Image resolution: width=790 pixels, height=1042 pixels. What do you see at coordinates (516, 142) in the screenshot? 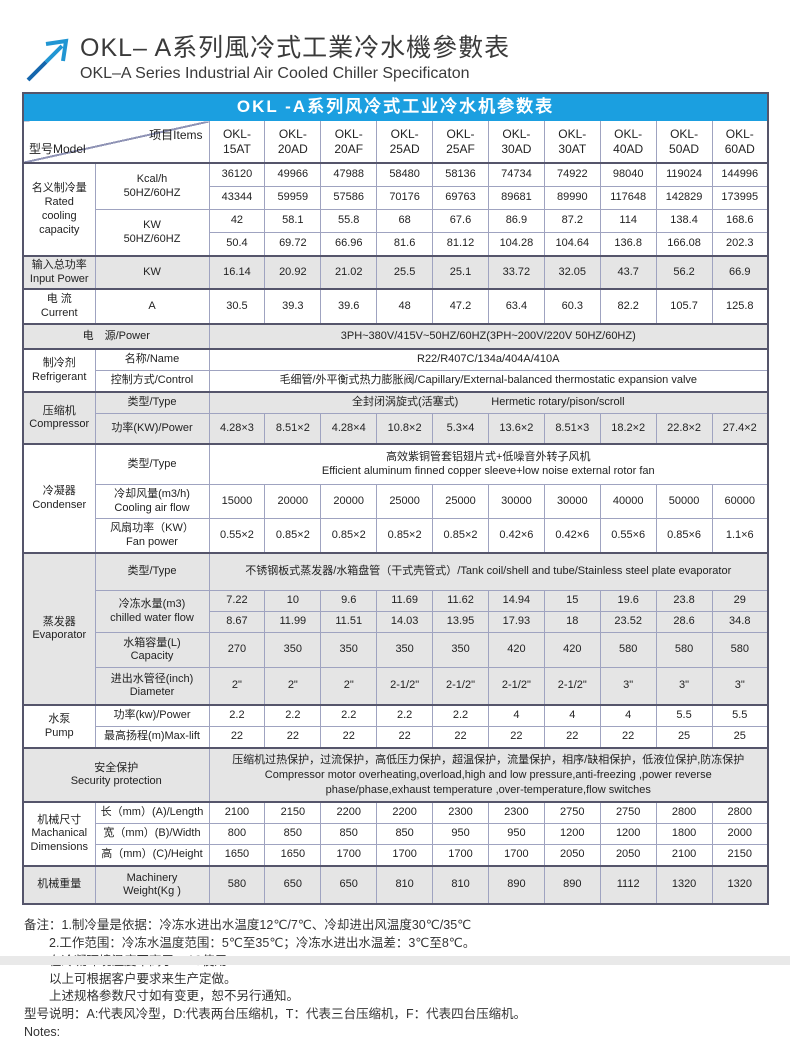
I see `model-header-cell: OKL-30AD` at bounding box center [516, 142].